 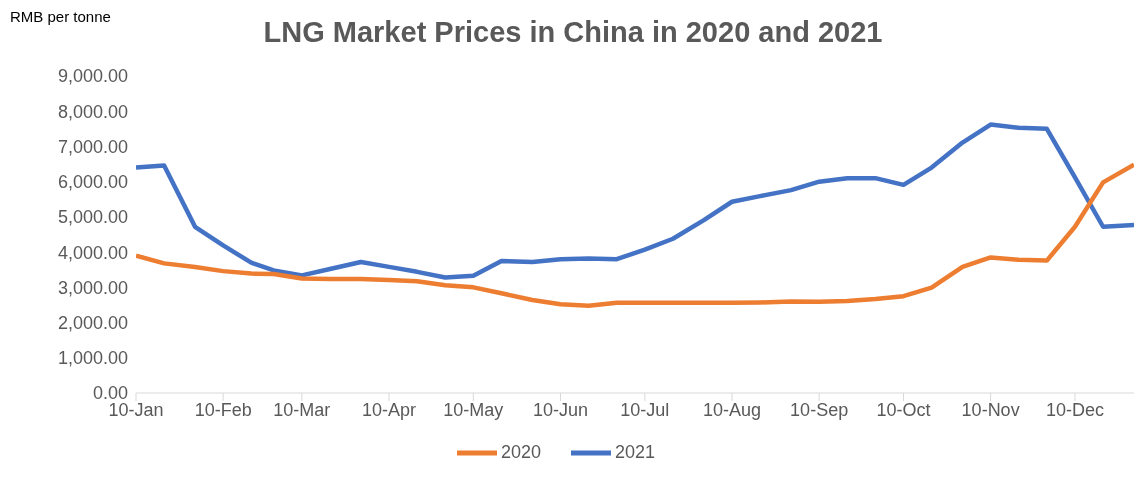 What do you see at coordinates (635, 451) in the screenshot?
I see `legend-label: 2021` at bounding box center [635, 451].